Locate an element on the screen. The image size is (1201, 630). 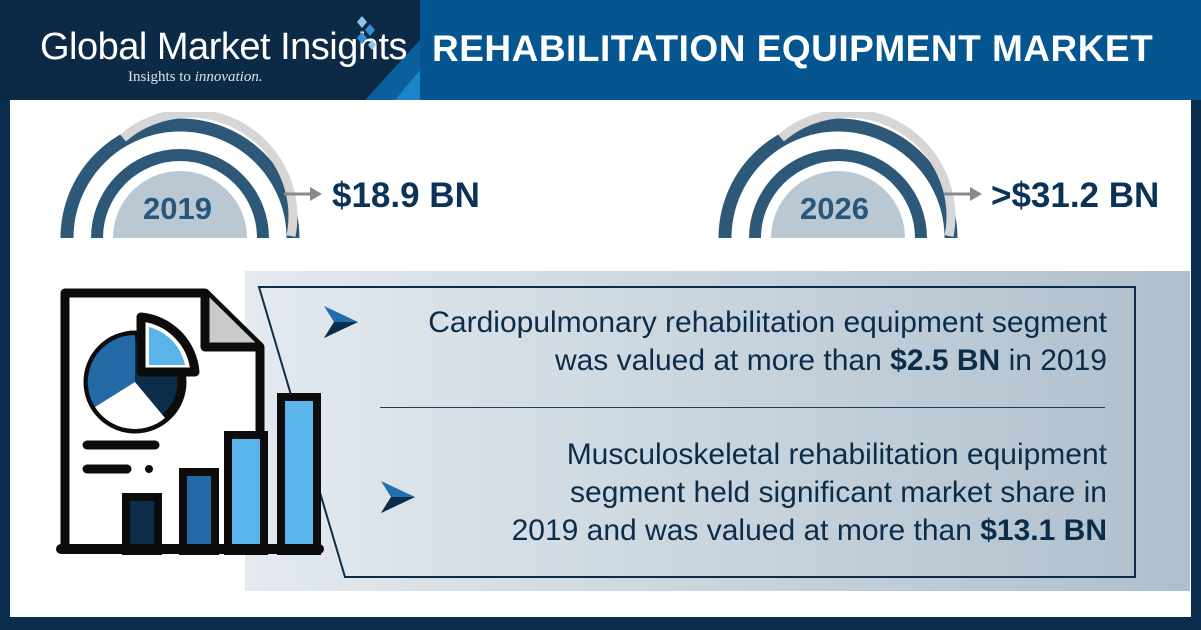
market-value: >$31.2 BN is located at coordinates (1075, 195).